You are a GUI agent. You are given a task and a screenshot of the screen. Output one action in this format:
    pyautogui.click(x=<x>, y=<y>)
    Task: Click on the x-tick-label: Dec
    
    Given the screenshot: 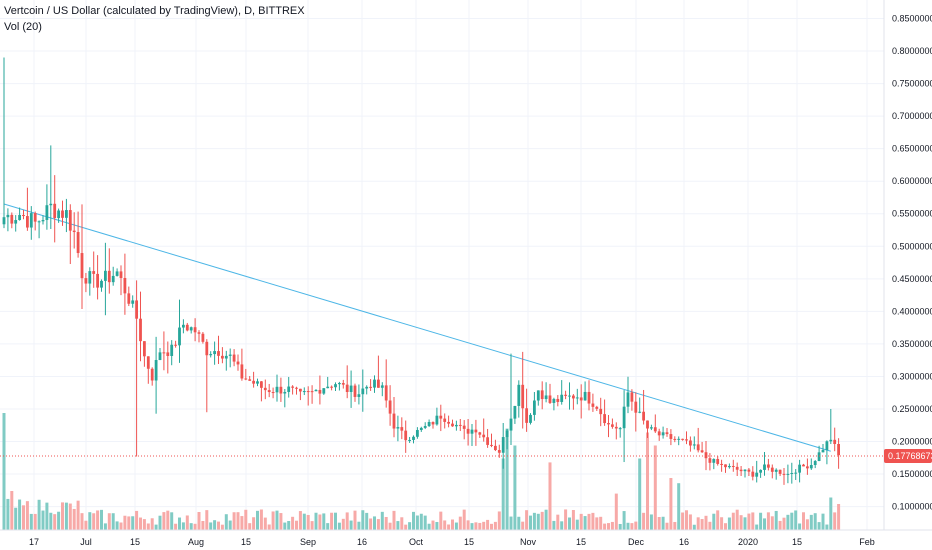 What is the action you would take?
    pyautogui.click(x=636, y=542)
    